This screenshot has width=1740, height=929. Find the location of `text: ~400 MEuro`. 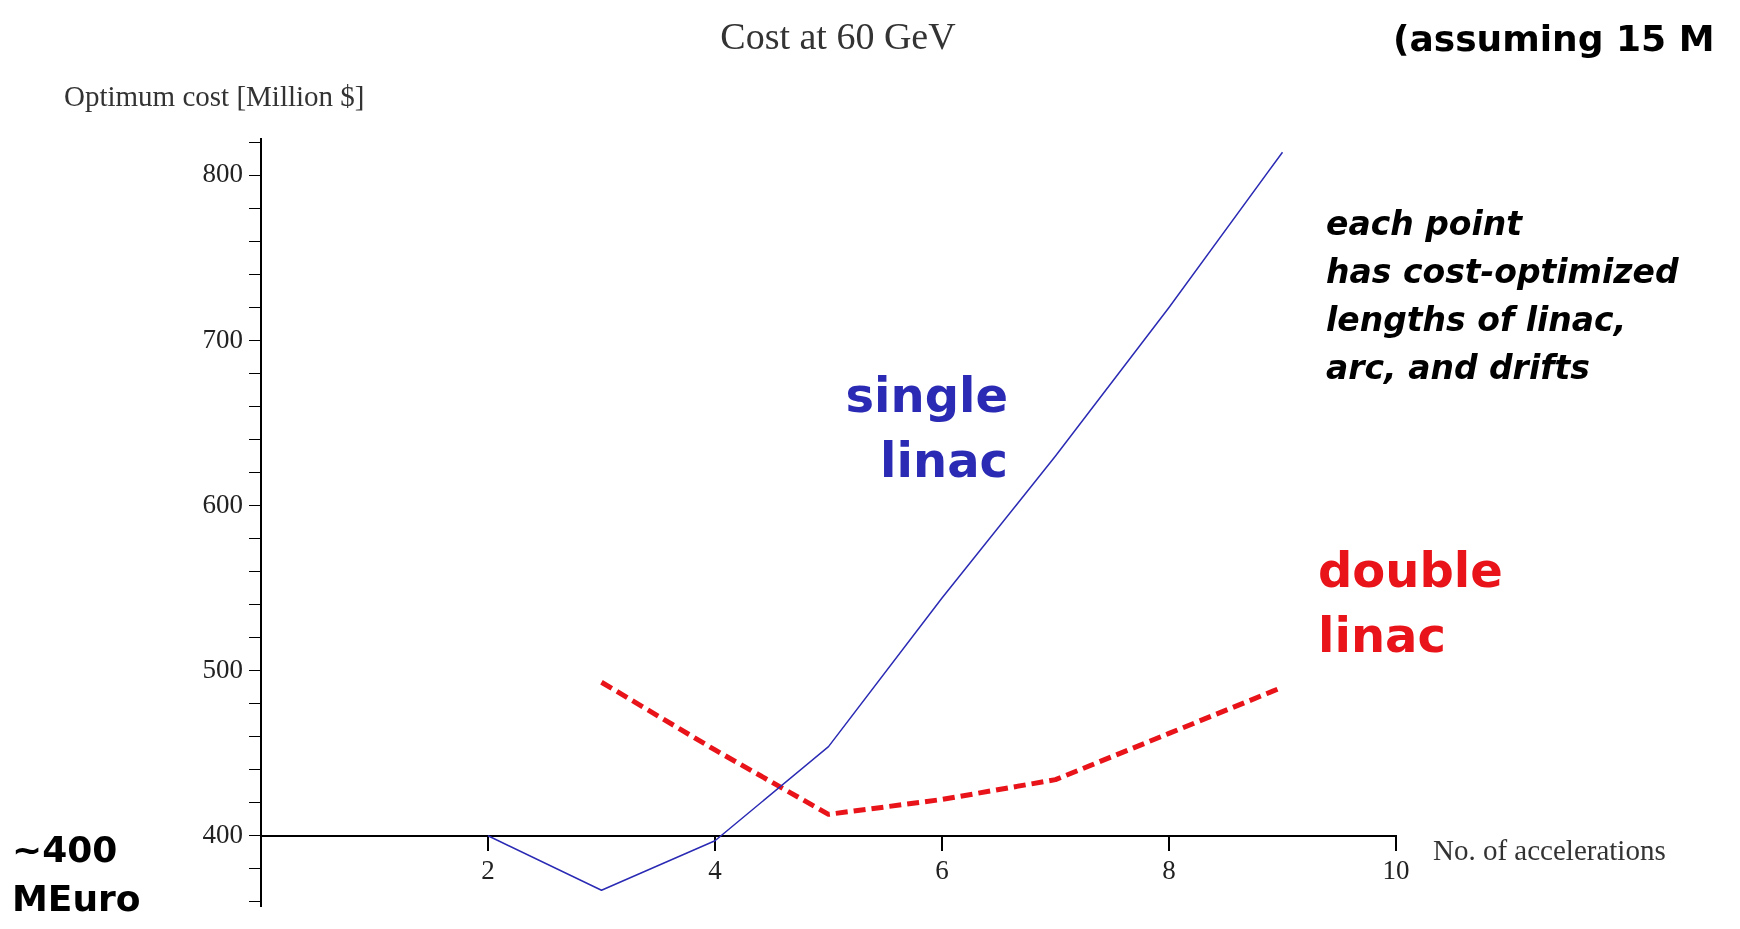

text: ~400 MEuro is located at coordinates (77, 874).